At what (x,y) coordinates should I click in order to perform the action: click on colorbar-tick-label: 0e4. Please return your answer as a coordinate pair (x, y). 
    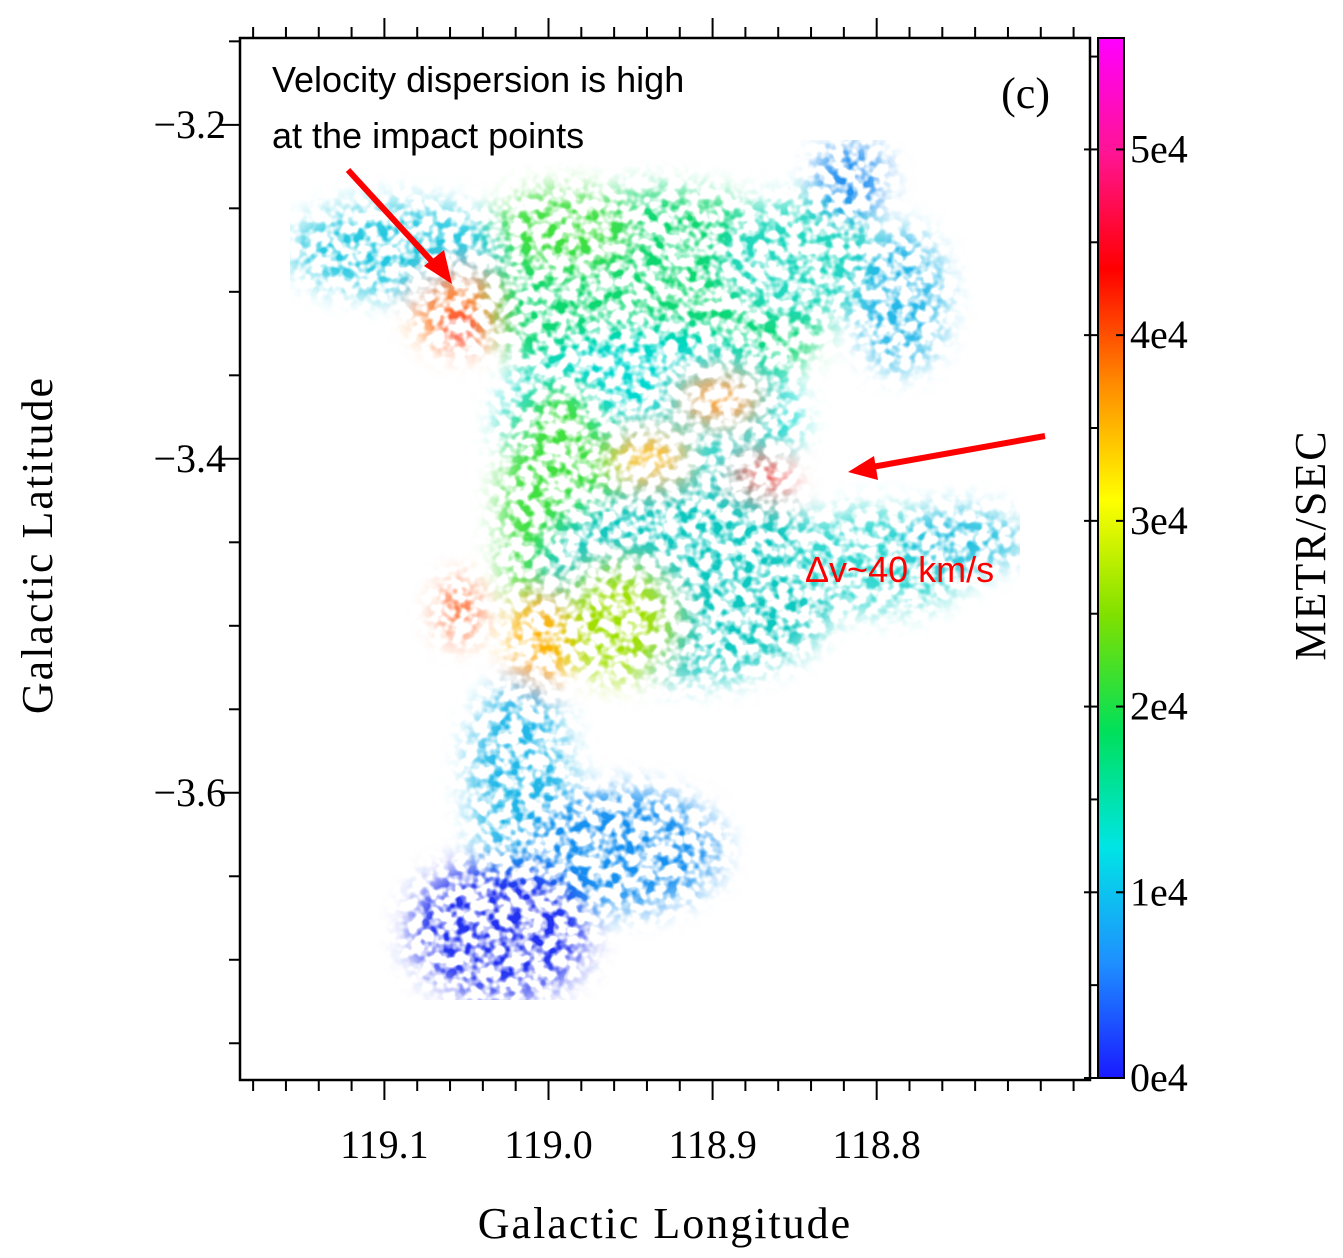
    Looking at the image, I should click on (1159, 1077).